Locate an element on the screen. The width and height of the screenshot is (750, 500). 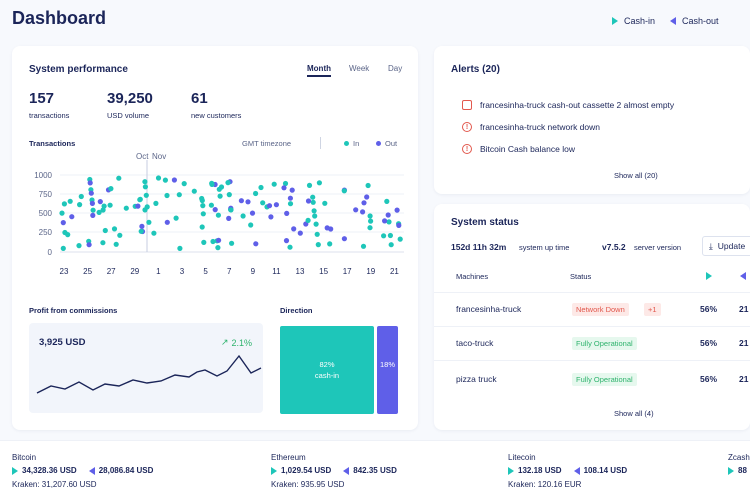
cash-in-filter: Cash-in is located at coordinates (633, 21).